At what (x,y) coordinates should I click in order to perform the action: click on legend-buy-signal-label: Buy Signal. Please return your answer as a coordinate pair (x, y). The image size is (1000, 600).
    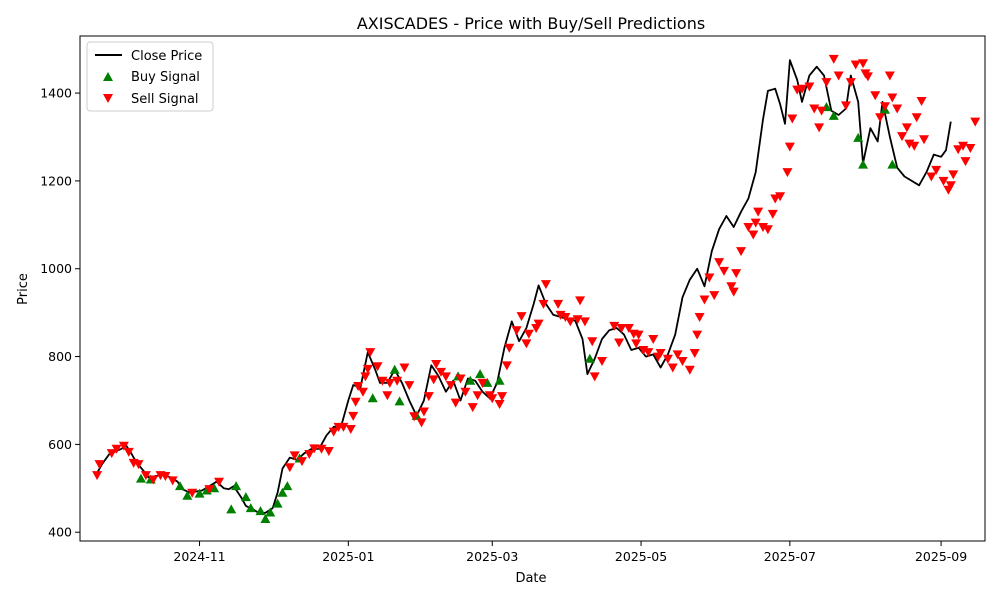
    Looking at the image, I should click on (165, 77).